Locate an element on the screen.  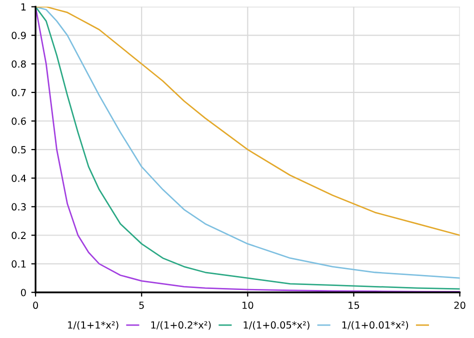
legend-label: 1/(1+0.01*x²) is located at coordinates (375, 325).